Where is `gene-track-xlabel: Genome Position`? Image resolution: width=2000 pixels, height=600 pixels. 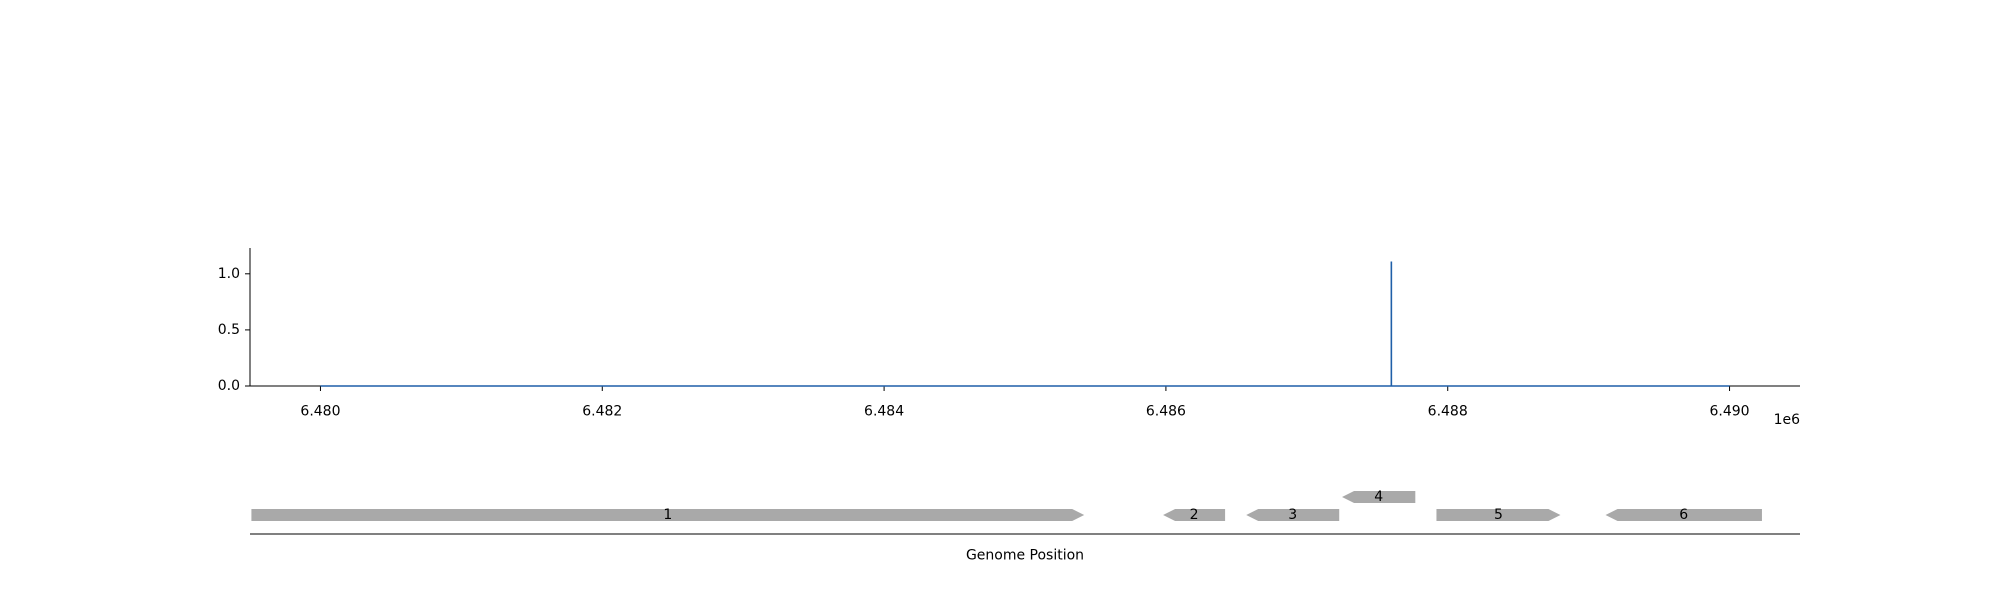
gene-track-xlabel: Genome Position is located at coordinates (1025, 556).